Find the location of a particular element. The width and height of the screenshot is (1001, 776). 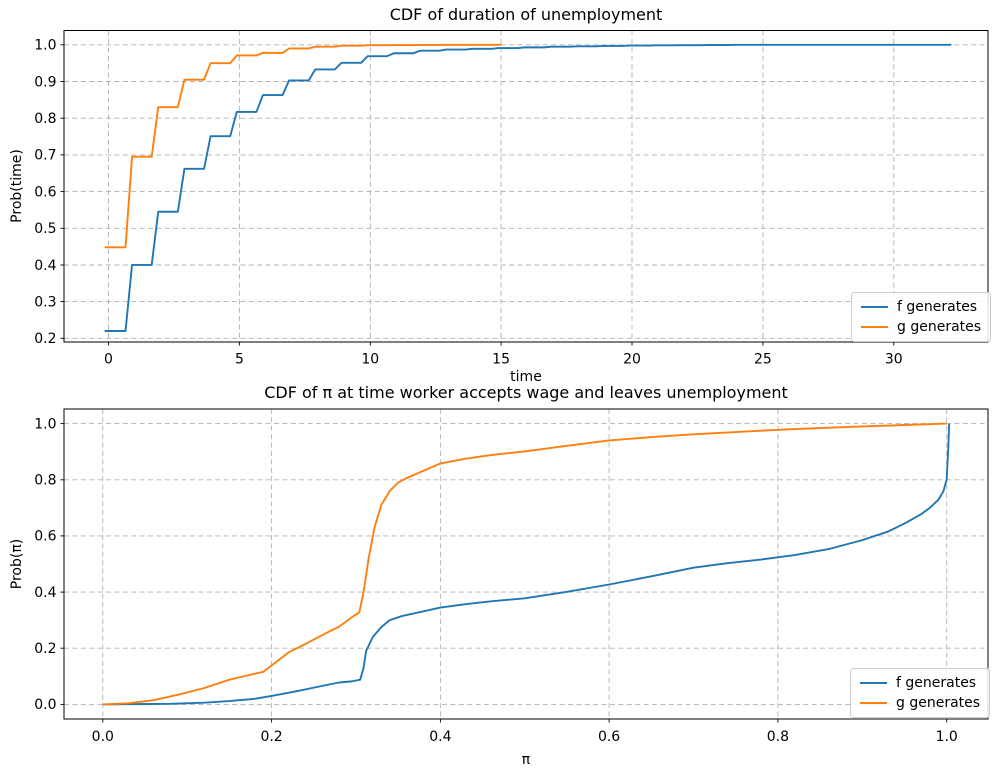

y-tick-label: 0.7 is located at coordinates (45, 156).